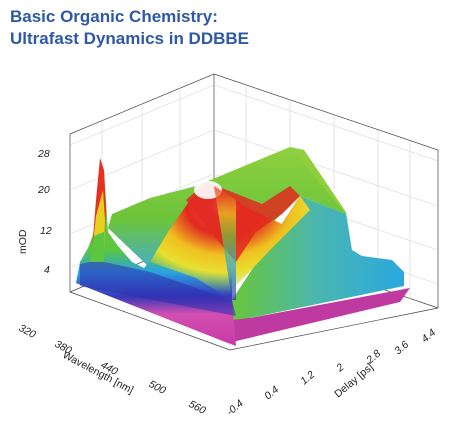 This screenshot has height=446, width=469. Describe the element at coordinates (318, 258) in the screenshot. I see `surface-right-plateau` at that location.